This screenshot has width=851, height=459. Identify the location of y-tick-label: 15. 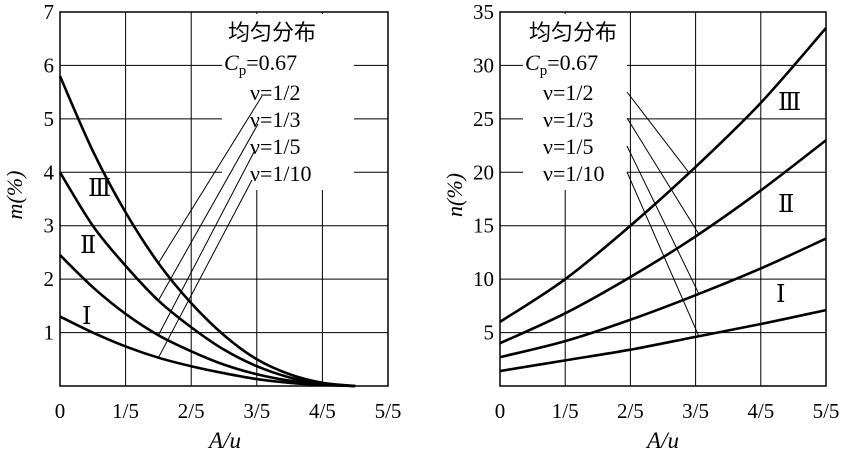
(483, 226).